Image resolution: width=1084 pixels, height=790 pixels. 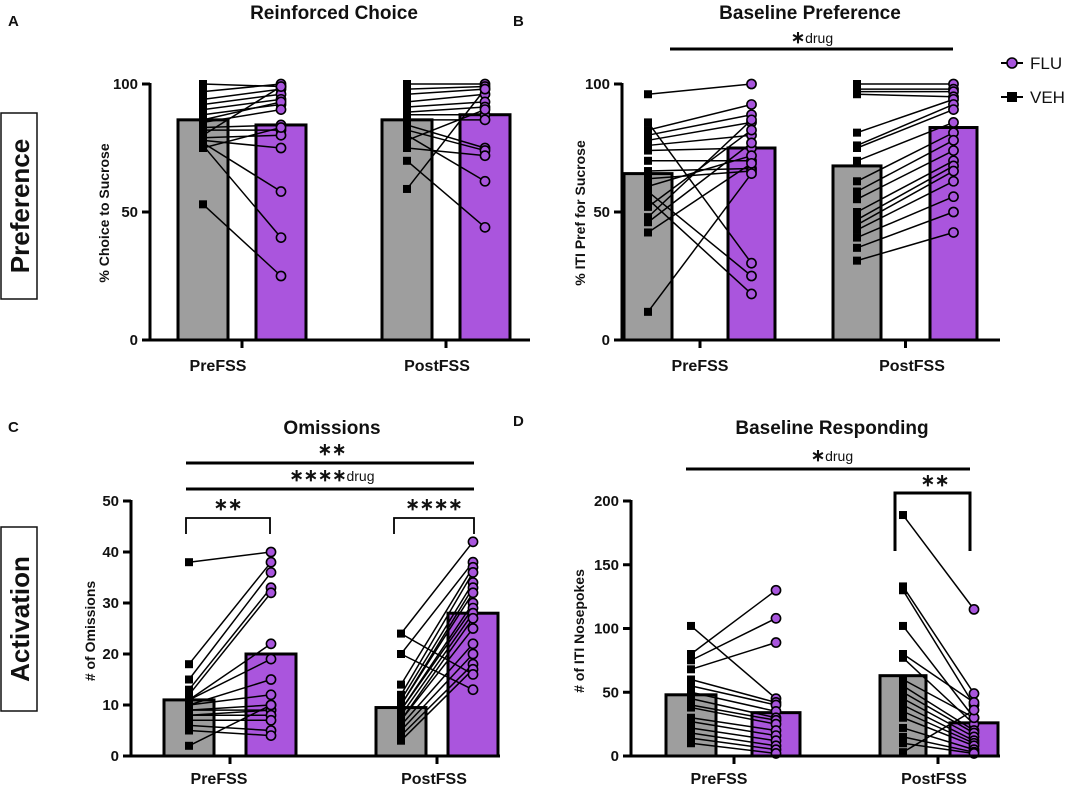 I want to click on panel-d-letter: D, so click(x=518, y=421).